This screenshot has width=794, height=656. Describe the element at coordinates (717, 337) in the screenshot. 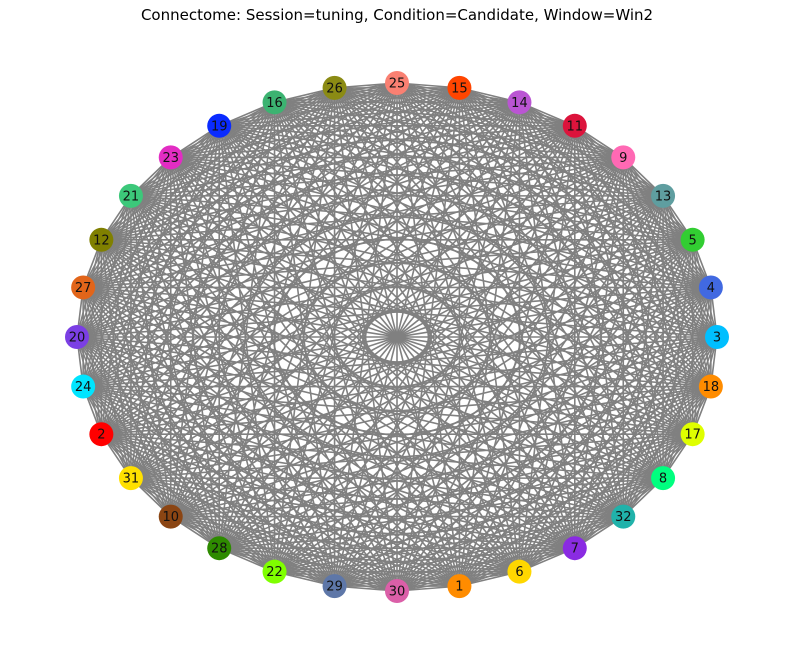

I see `node-3: 3` at that location.